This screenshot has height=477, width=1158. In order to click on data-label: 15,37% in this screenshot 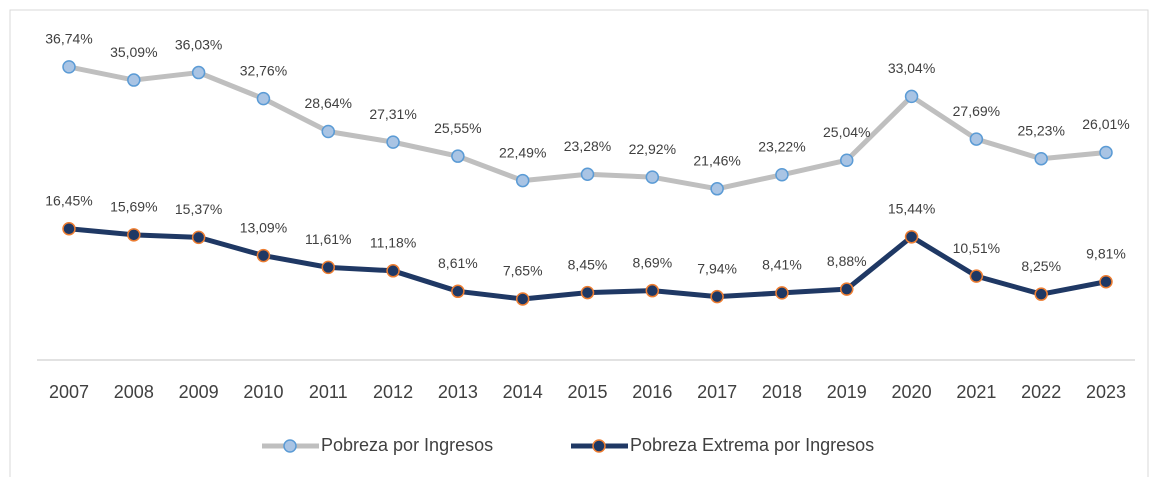, I will do `click(198, 209)`.